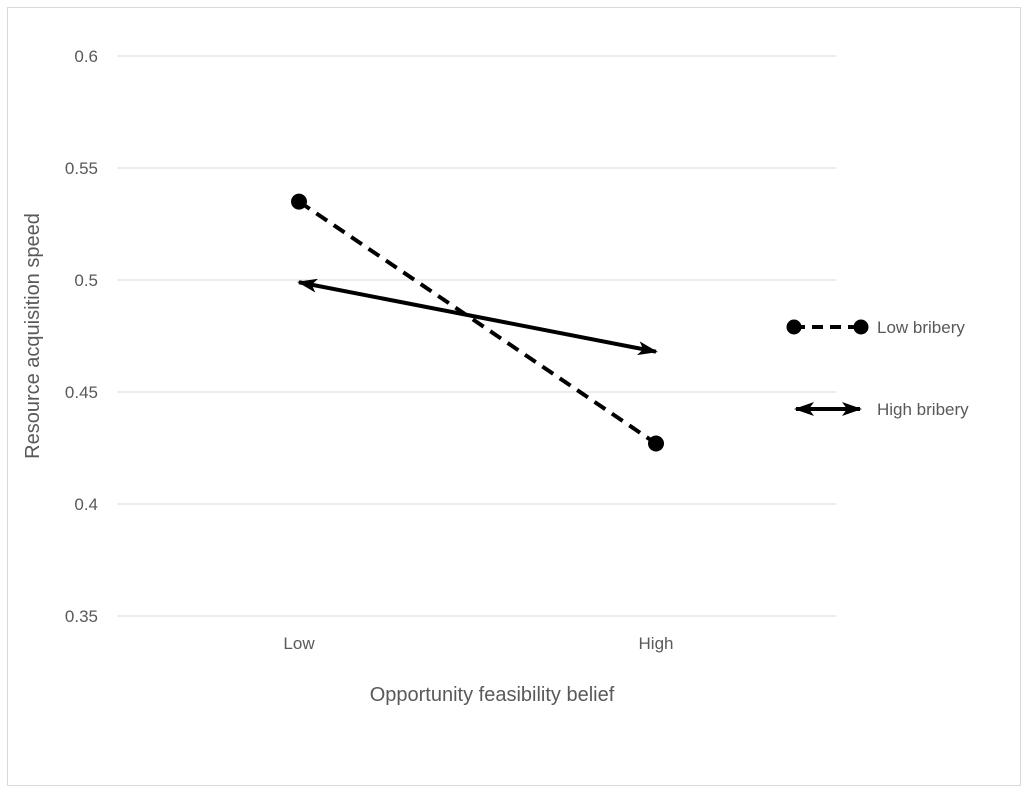  What do you see at coordinates (81, 168) in the screenshot?
I see `y-tick-label: 0.55` at bounding box center [81, 168].